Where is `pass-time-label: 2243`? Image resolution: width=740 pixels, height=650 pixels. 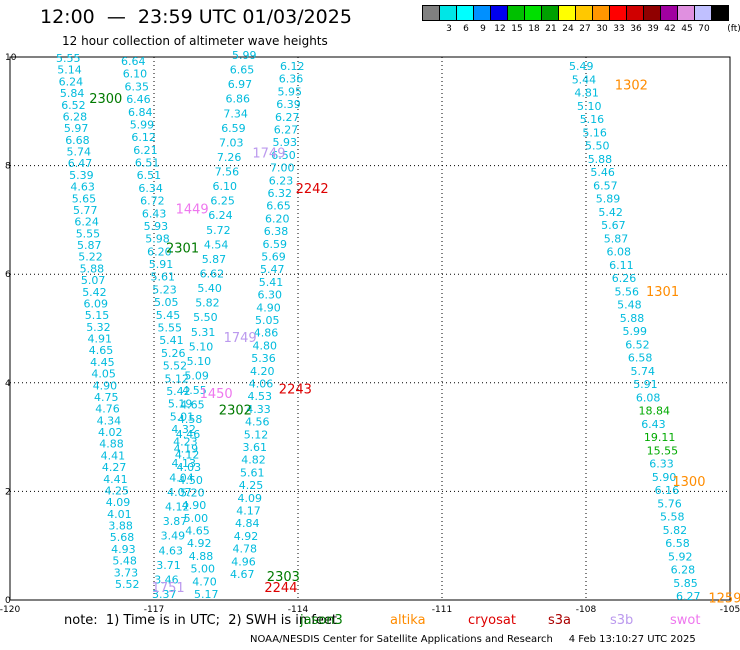
pass-time-label: 2243 is located at coordinates (295, 390).